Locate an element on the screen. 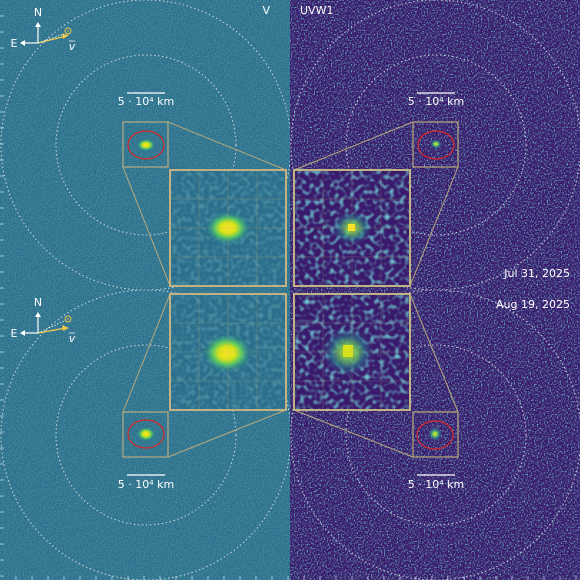 This screenshot has height=580, width=580. epoch-label: Jul 31, 2025 is located at coordinates (536, 273).